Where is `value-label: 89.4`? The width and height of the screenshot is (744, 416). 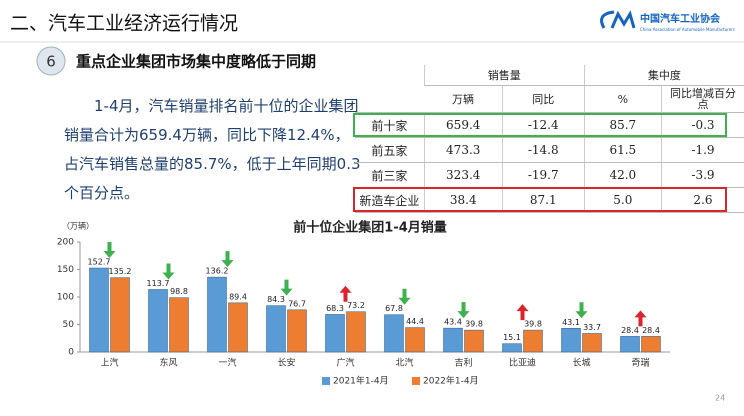
value-label: 89.4 is located at coordinates (238, 296).